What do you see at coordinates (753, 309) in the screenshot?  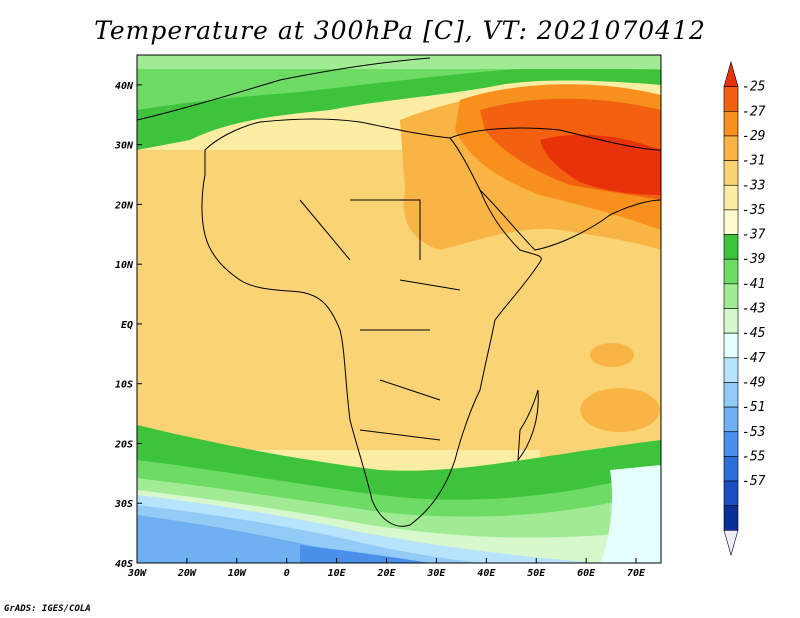 I see `colorbar-label: -43` at bounding box center [753, 309].